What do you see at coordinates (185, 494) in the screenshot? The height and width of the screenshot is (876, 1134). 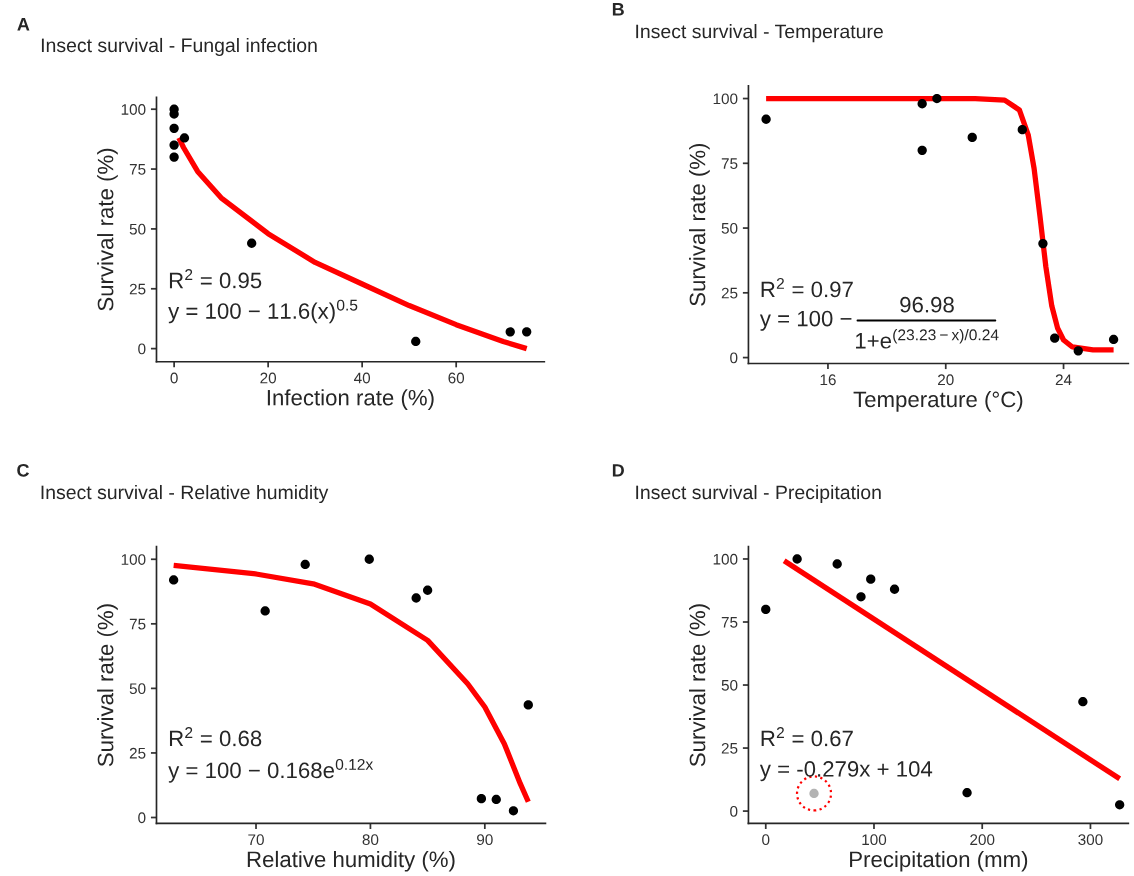 I see `chart-title: Insect survival - Relative humidity` at bounding box center [185, 494].